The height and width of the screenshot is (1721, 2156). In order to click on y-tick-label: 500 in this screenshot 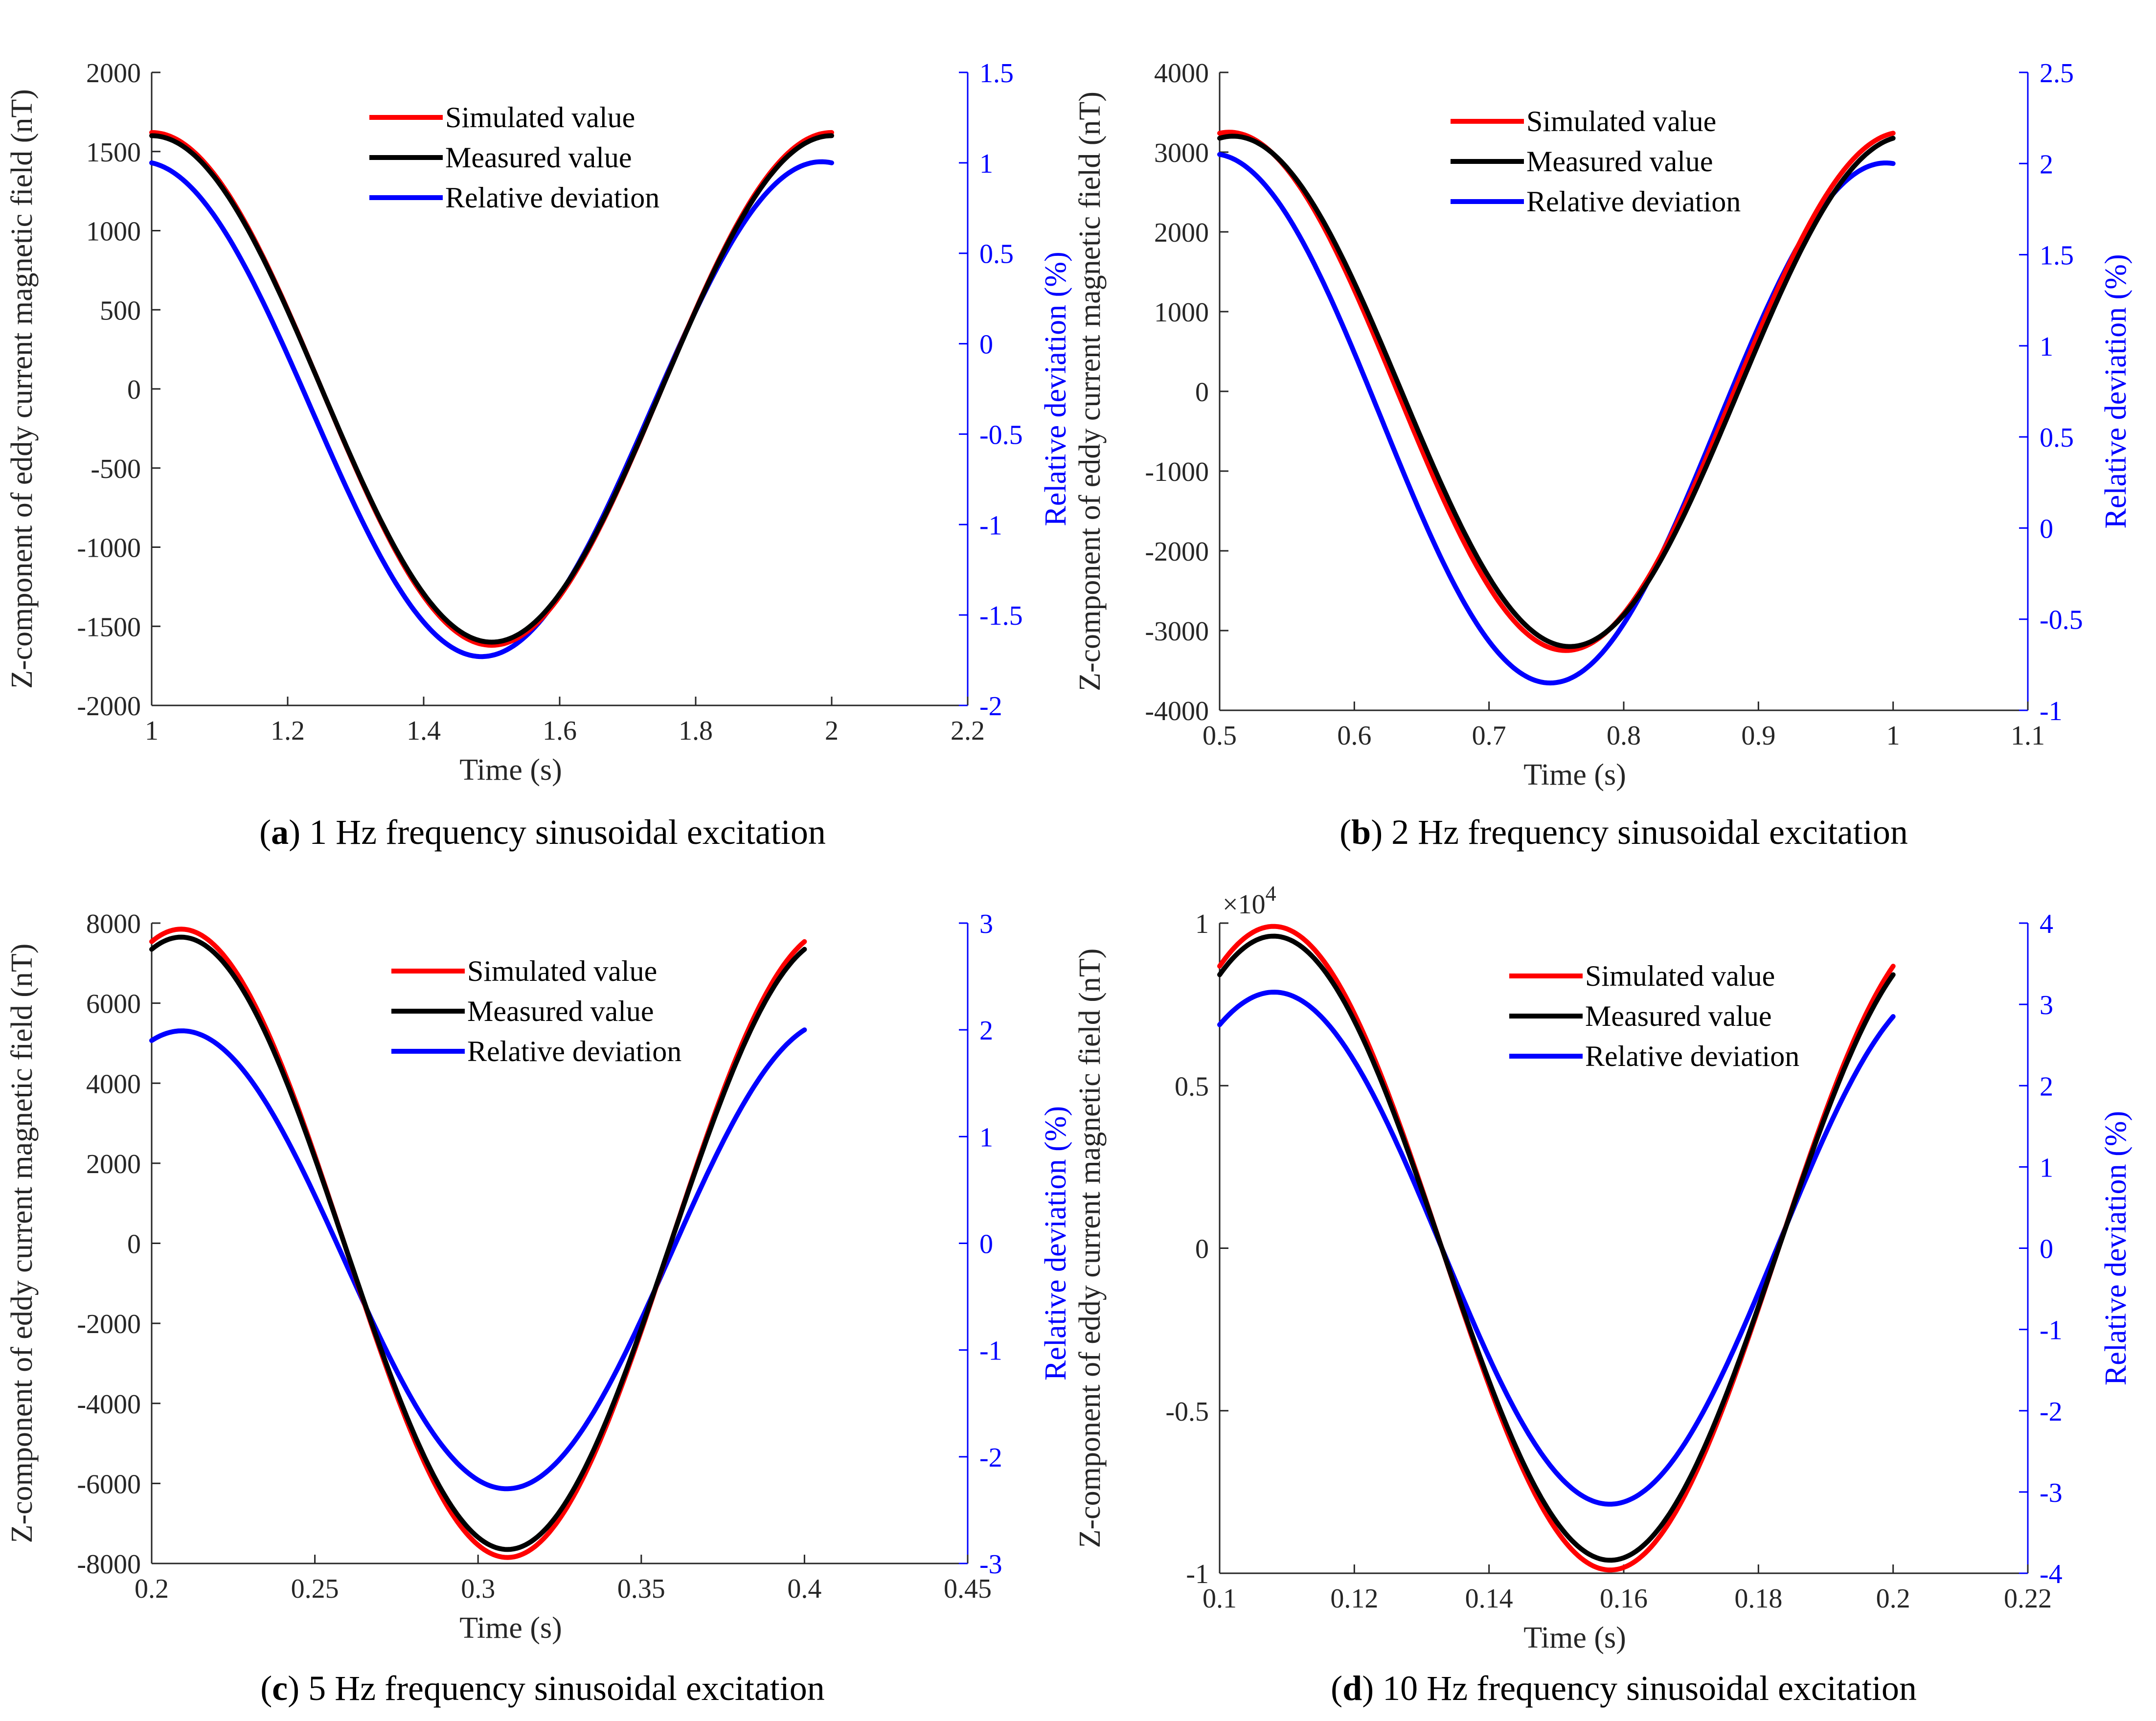, I will do `click(121, 310)`.